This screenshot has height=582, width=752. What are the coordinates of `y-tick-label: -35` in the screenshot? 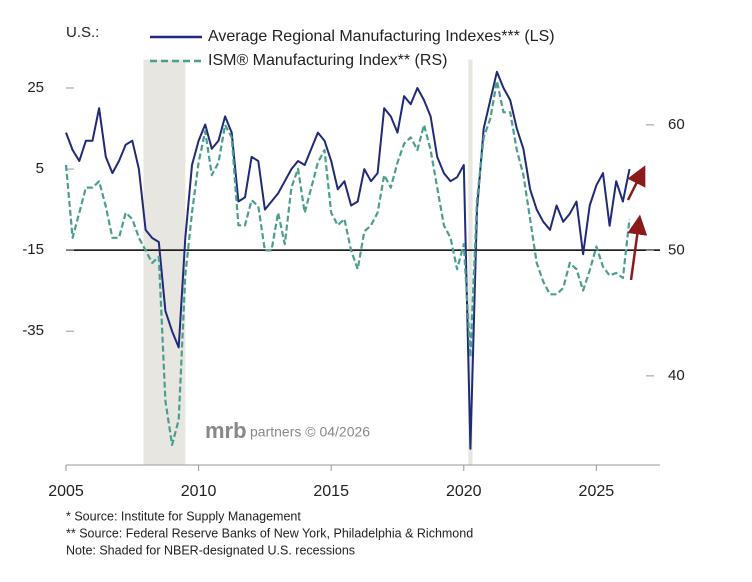 It's located at (33, 330).